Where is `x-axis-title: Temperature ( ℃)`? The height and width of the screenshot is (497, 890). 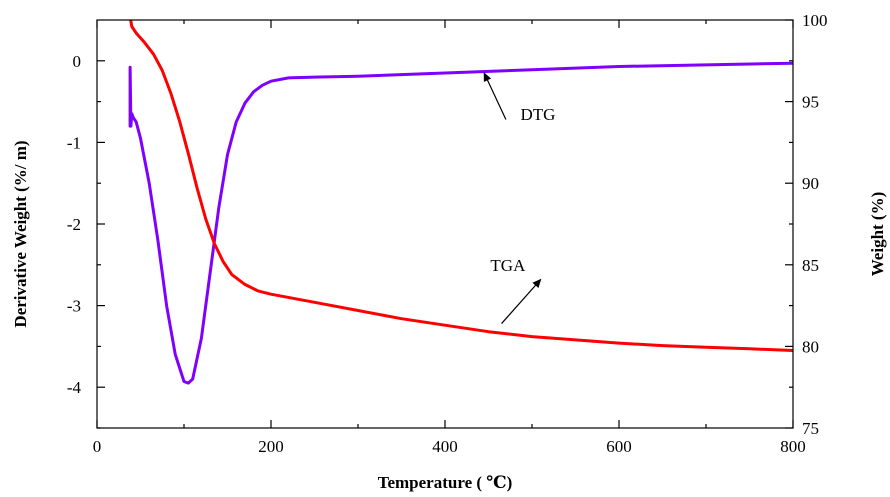
x-axis-title: Temperature ( ℃) is located at coordinates (445, 482).